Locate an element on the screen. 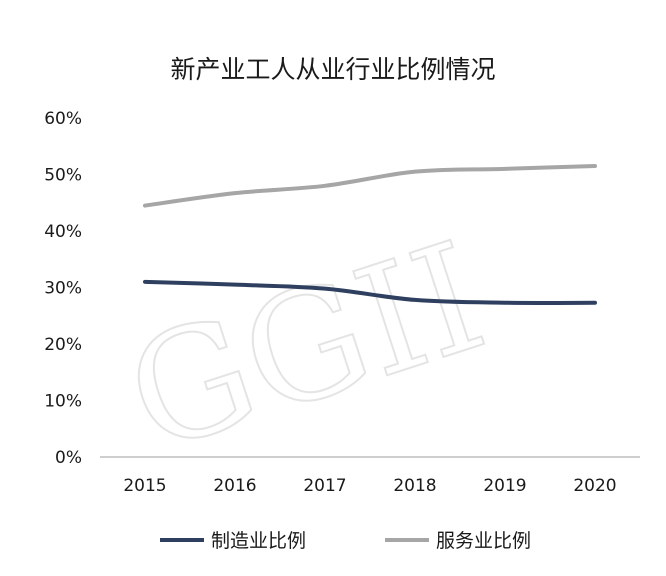 Image resolution: width=666 pixels, height=576 pixels. y-tick-label: 60% is located at coordinates (63, 119).